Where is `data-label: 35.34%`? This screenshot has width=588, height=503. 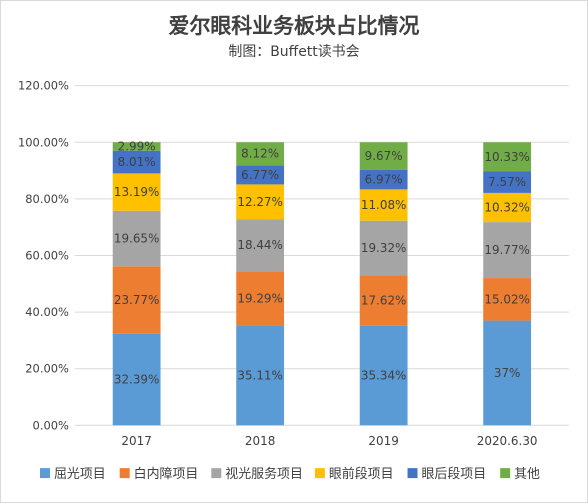
data-label: 35.34% is located at coordinates (384, 375).